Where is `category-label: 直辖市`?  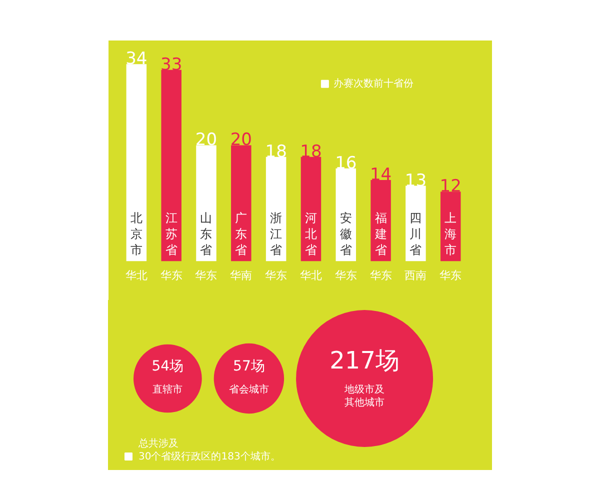 category-label: 直辖市 is located at coordinates (167, 390).